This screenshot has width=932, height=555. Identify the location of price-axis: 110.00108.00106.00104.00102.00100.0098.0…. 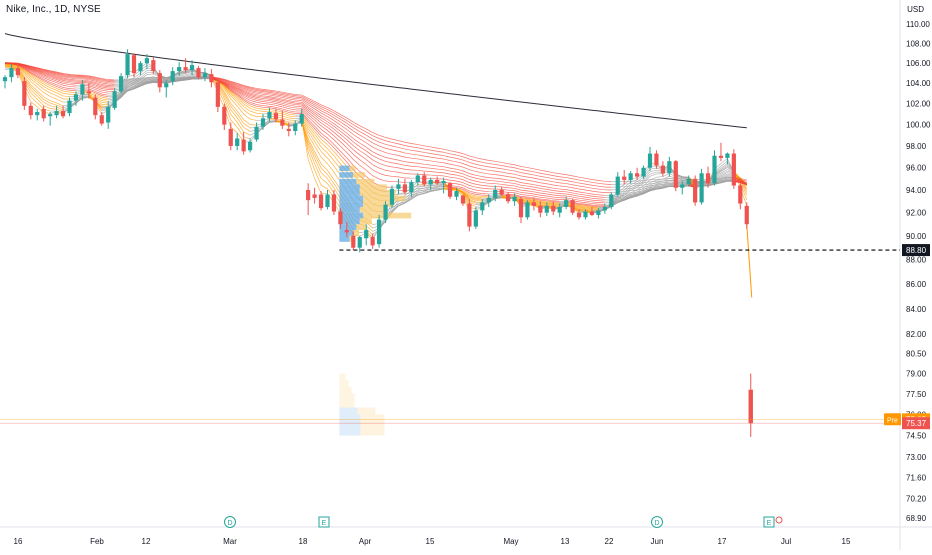
(907, 271).